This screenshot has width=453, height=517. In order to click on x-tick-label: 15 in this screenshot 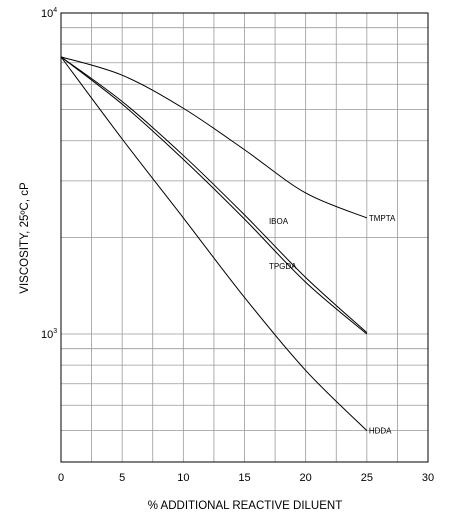, I will do `click(244, 478)`.